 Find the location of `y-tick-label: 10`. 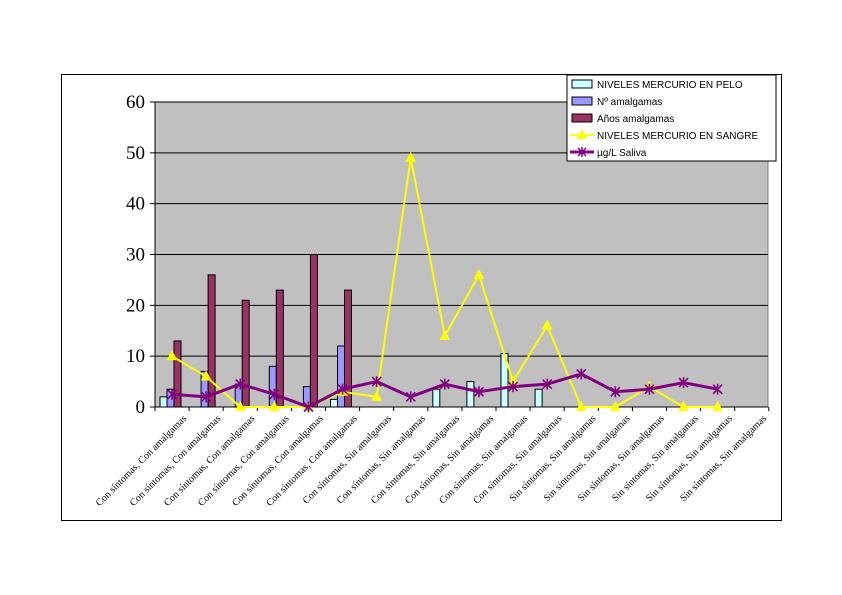

y-tick-label: 10 is located at coordinates (135, 356).